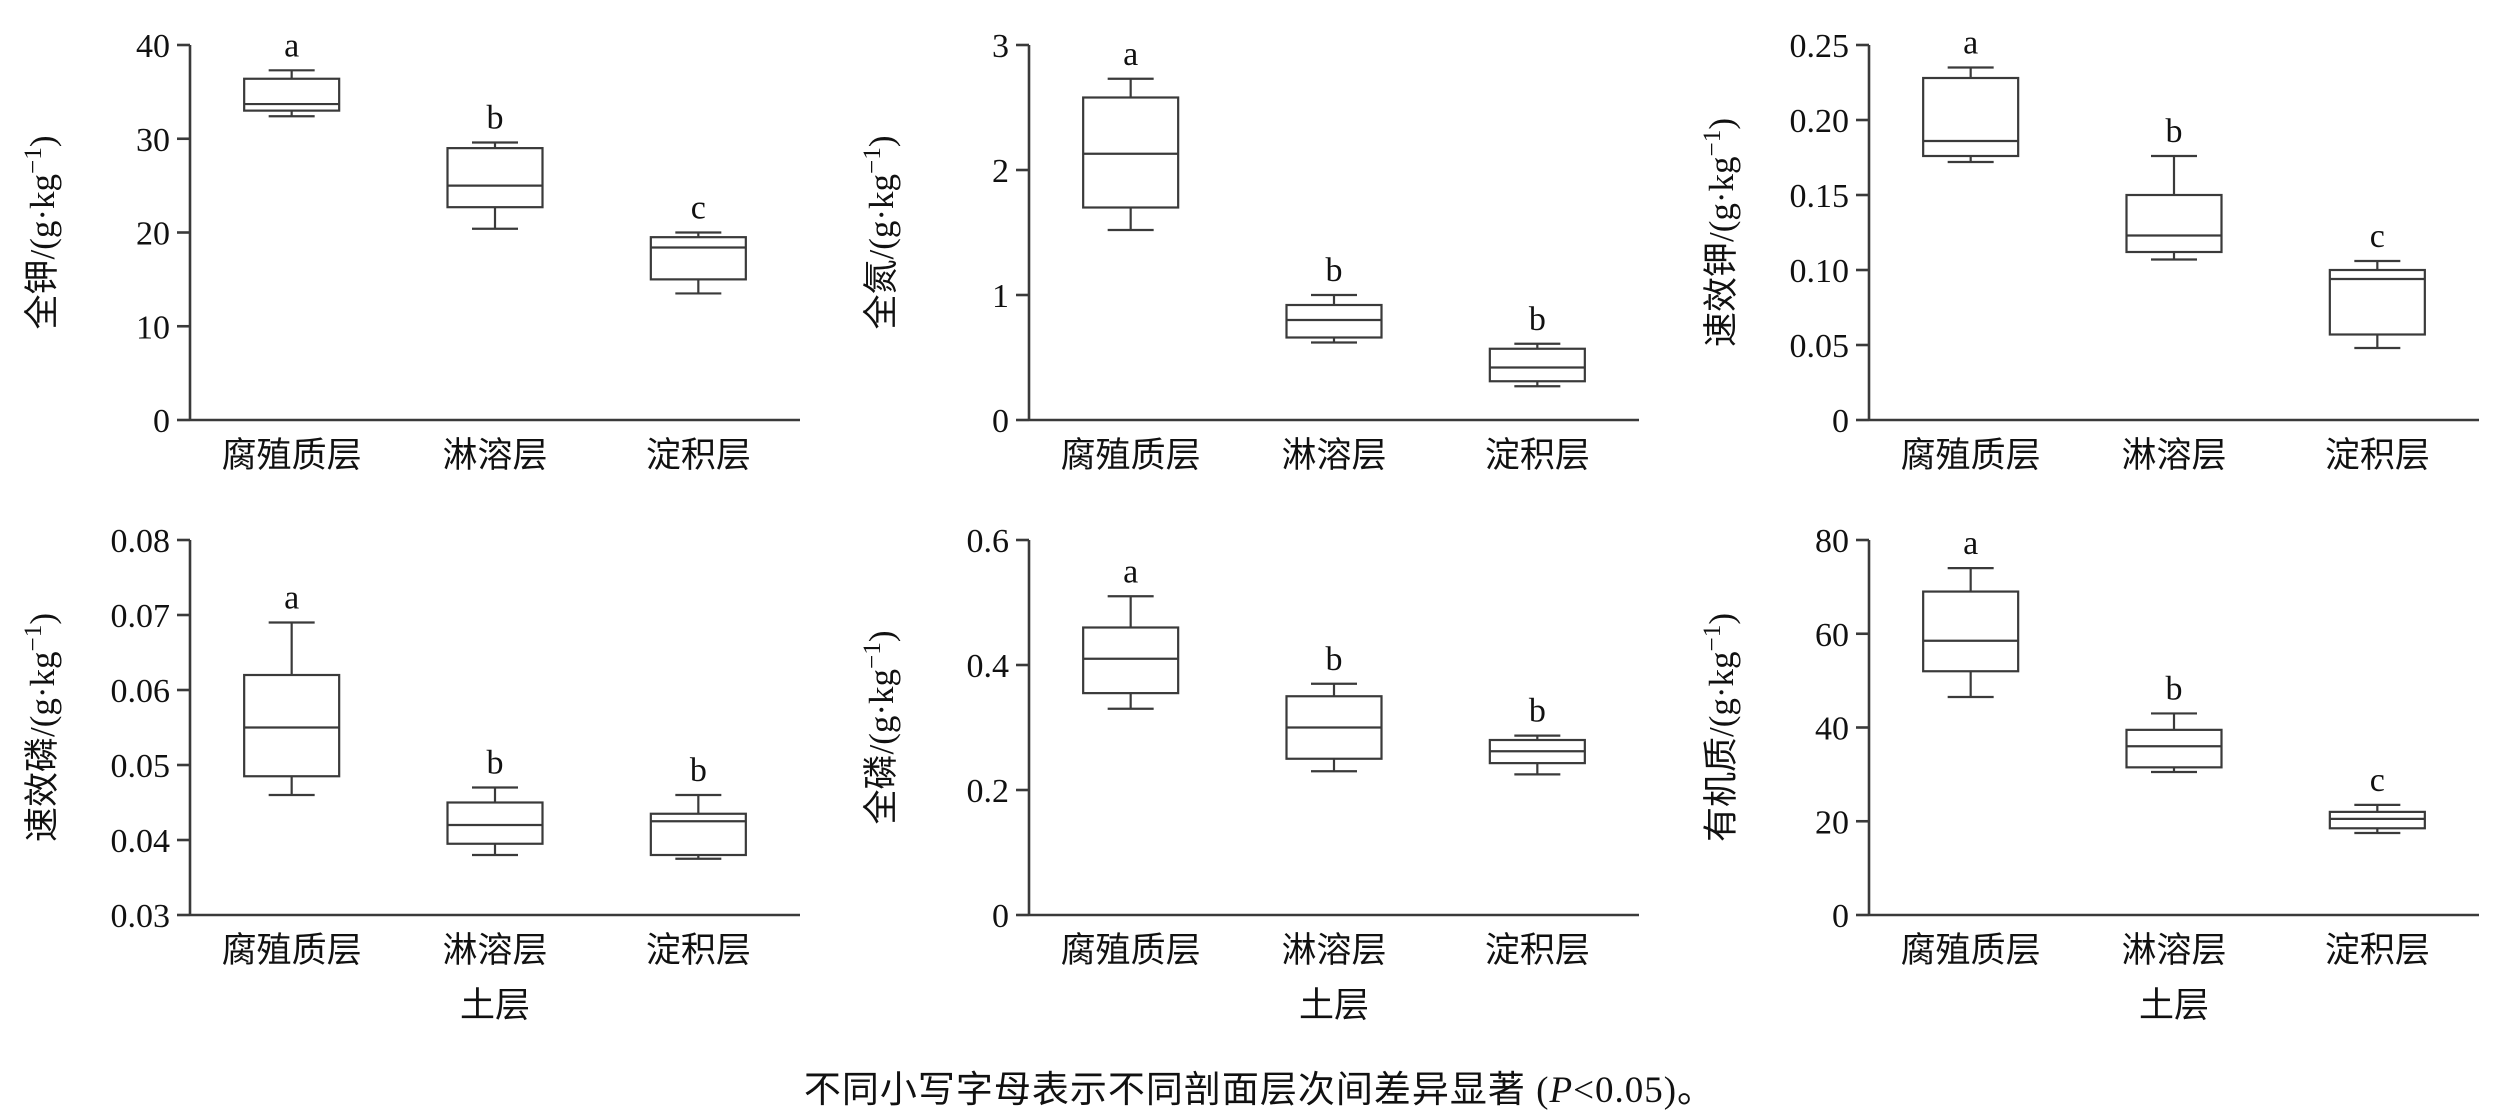  Describe the element at coordinates (1000, 46) in the screenshot. I see `y-tick-label: 3` at that location.